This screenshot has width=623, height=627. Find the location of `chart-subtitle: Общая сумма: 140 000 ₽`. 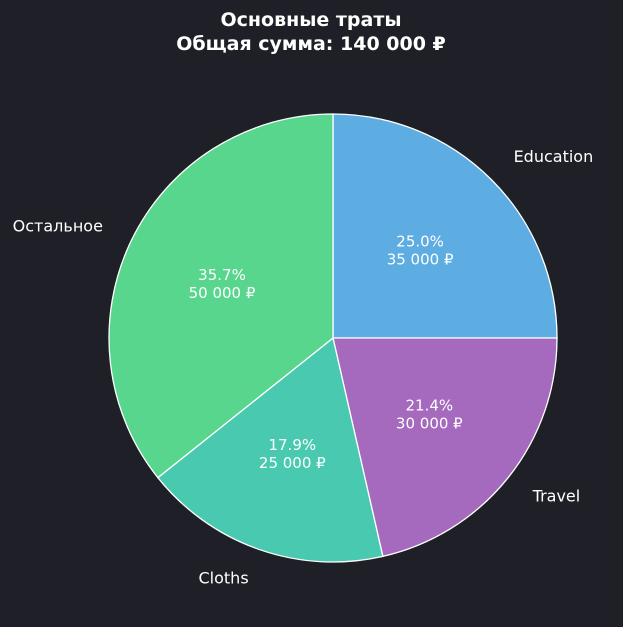

chart-subtitle: Общая сумма: 140 000 ₽ is located at coordinates (311, 44).